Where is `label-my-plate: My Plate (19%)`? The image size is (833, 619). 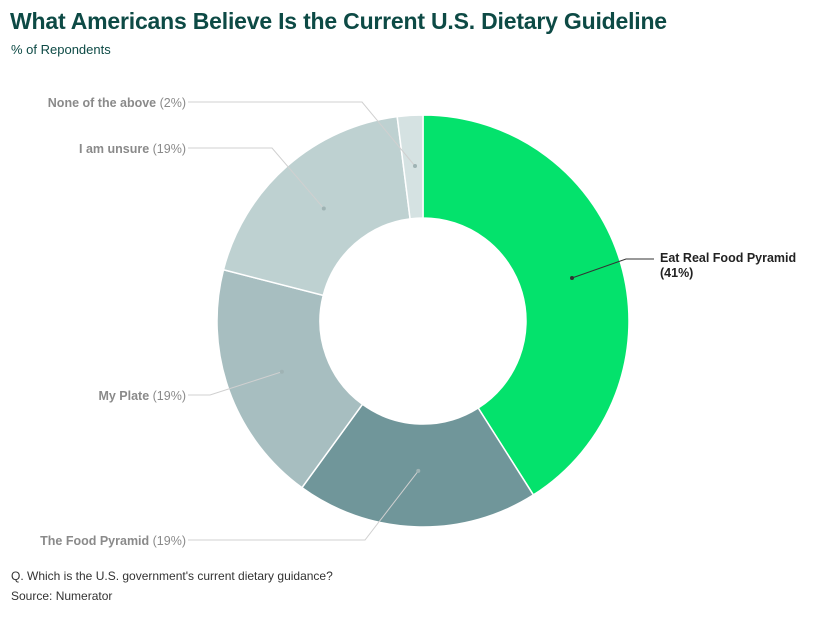
label-my-plate: My Plate (19%) is located at coordinates (142, 396).